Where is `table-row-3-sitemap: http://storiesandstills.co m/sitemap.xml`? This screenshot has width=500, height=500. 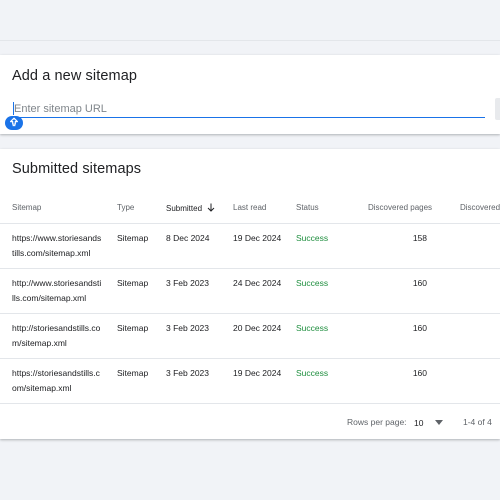
table-row-3-sitemap: http://storiesandstills.co m/sitemap.xml is located at coordinates (56, 336).